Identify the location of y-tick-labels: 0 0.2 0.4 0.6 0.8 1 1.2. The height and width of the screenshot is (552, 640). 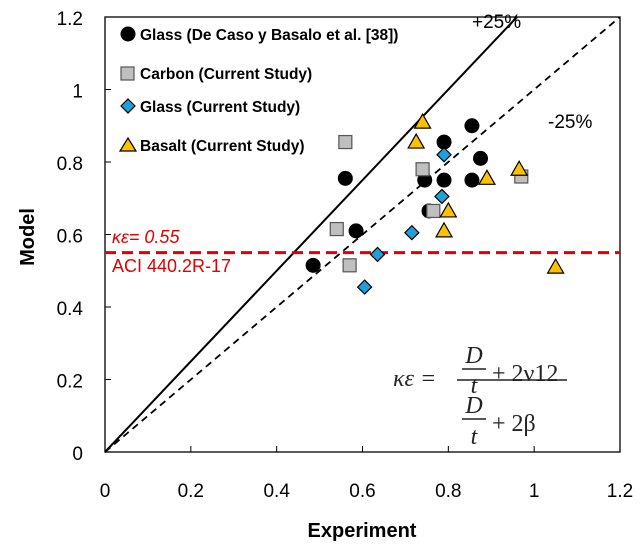
(70, 237).